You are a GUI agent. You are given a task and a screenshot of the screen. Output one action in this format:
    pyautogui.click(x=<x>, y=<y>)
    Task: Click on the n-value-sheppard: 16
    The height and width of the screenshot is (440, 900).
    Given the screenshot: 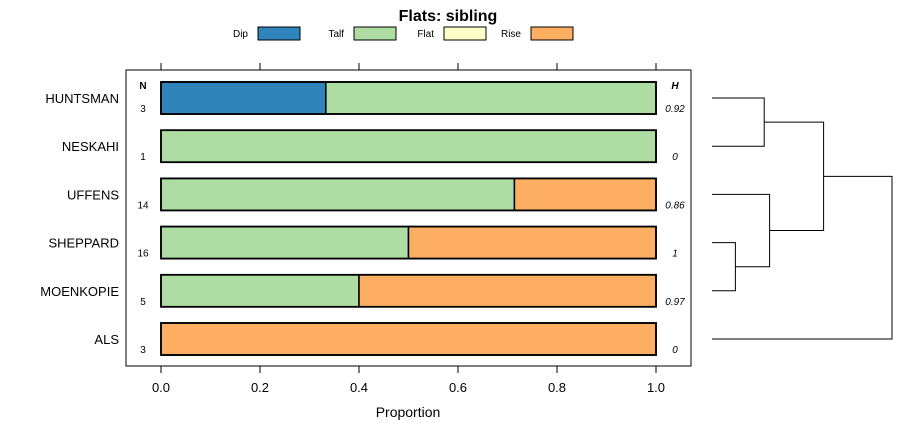 What is the action you would take?
    pyautogui.click(x=143, y=254)
    